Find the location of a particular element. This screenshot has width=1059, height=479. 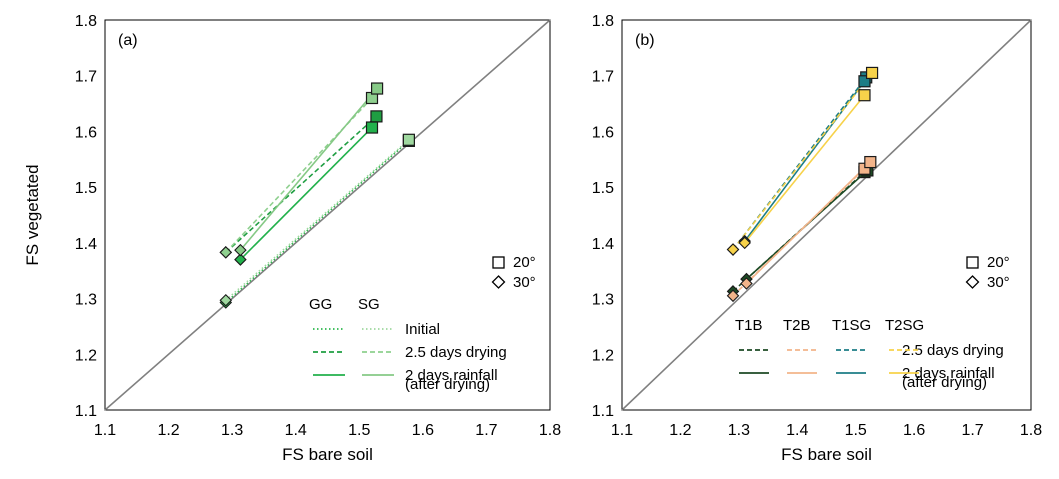

panel-label: (b) is located at coordinates (645, 40).